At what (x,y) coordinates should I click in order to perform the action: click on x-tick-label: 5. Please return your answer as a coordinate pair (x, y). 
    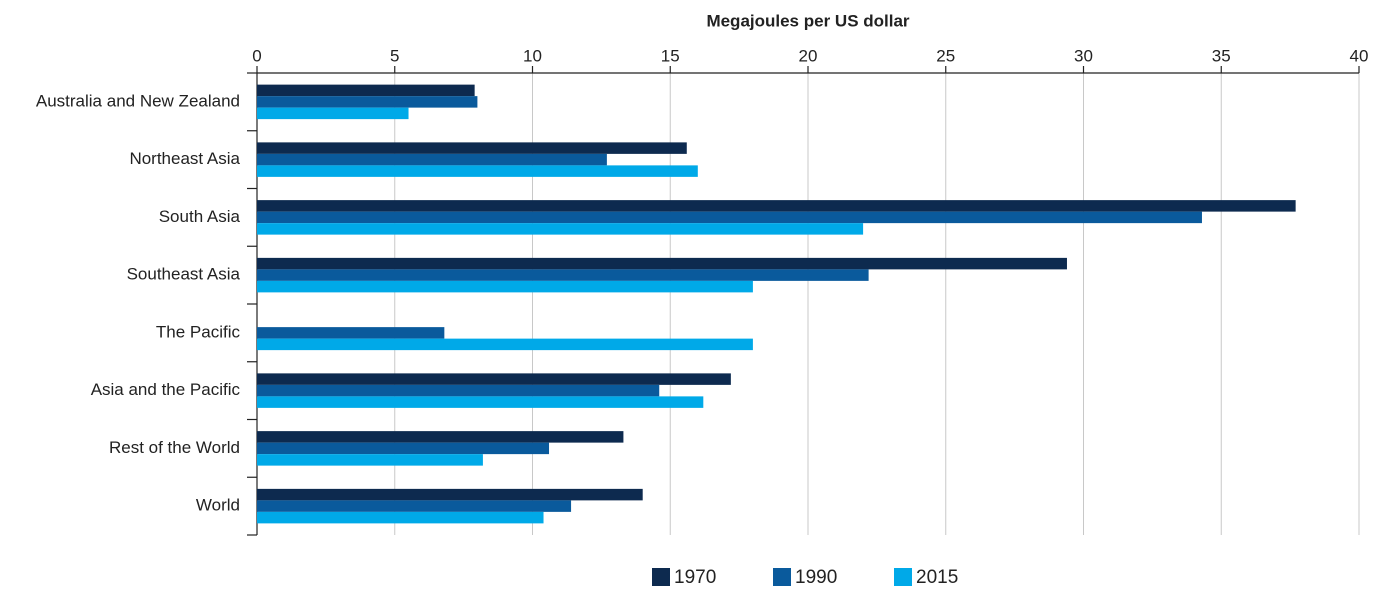
    Looking at the image, I should click on (394, 55).